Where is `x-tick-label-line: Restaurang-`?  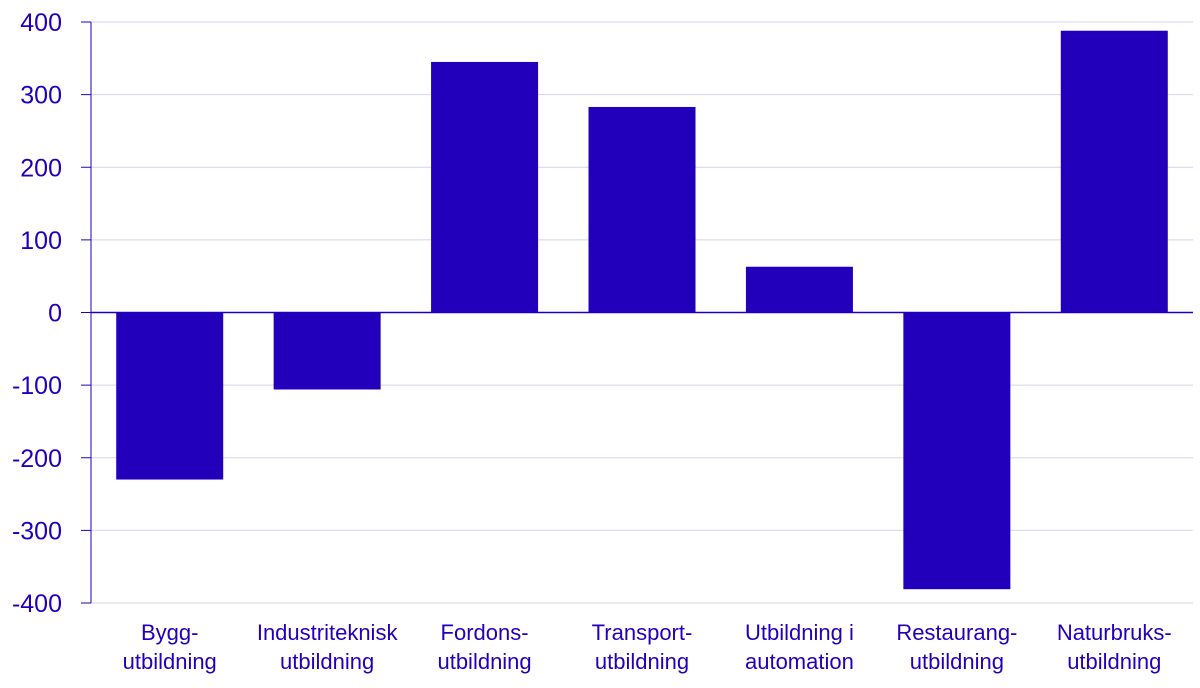 x-tick-label-line: Restaurang- is located at coordinates (956, 632).